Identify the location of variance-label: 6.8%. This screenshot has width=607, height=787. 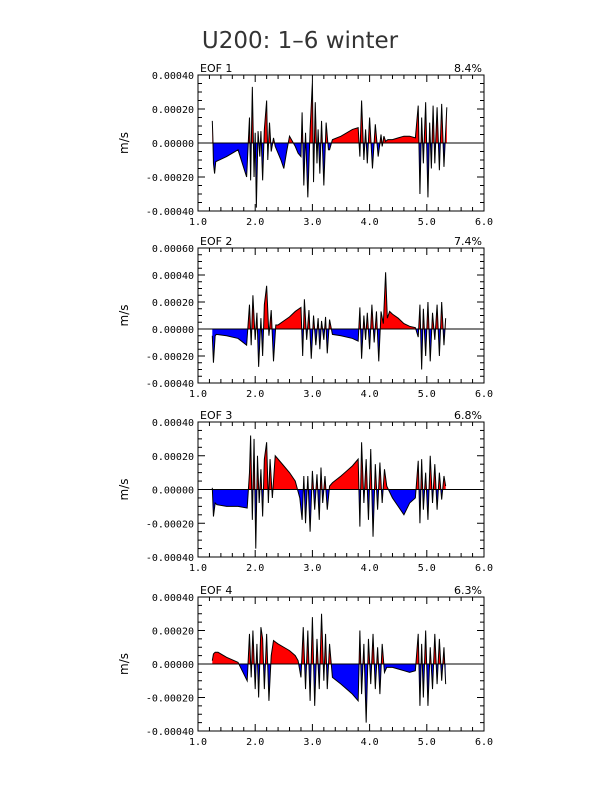
(468, 415).